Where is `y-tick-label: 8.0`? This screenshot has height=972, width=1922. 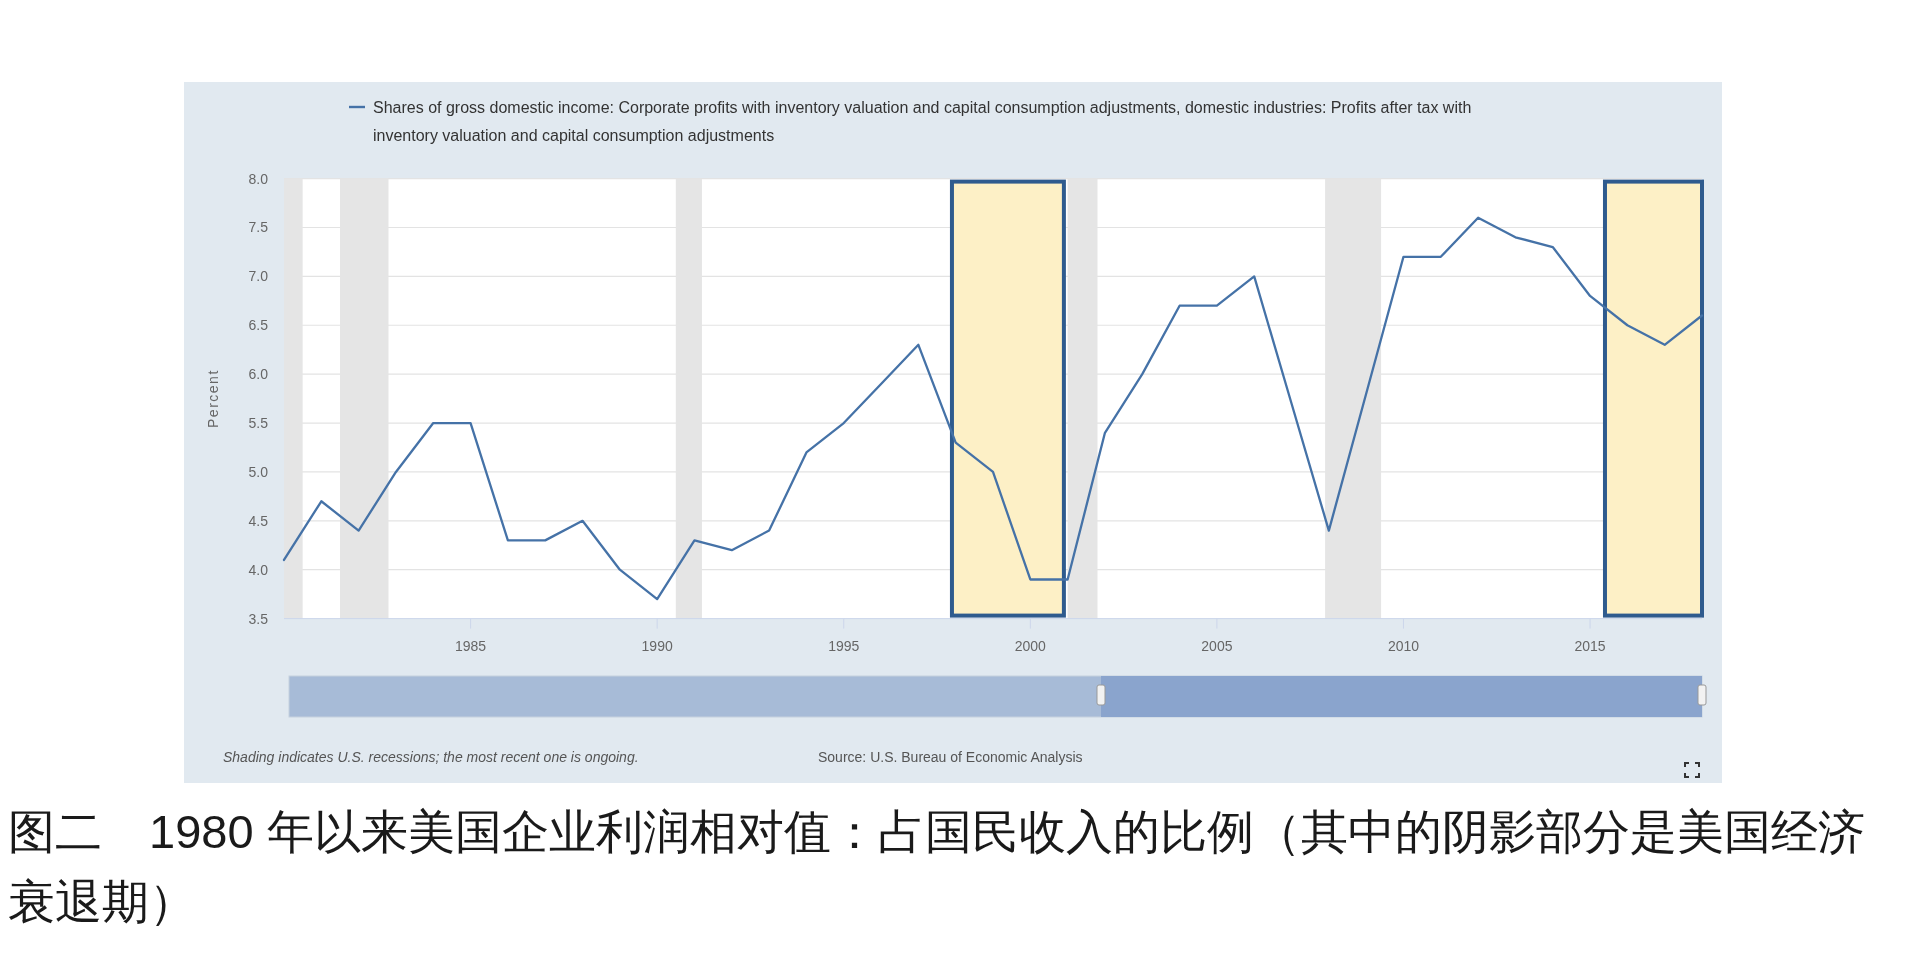
y-tick-label: 8.0 is located at coordinates (258, 178).